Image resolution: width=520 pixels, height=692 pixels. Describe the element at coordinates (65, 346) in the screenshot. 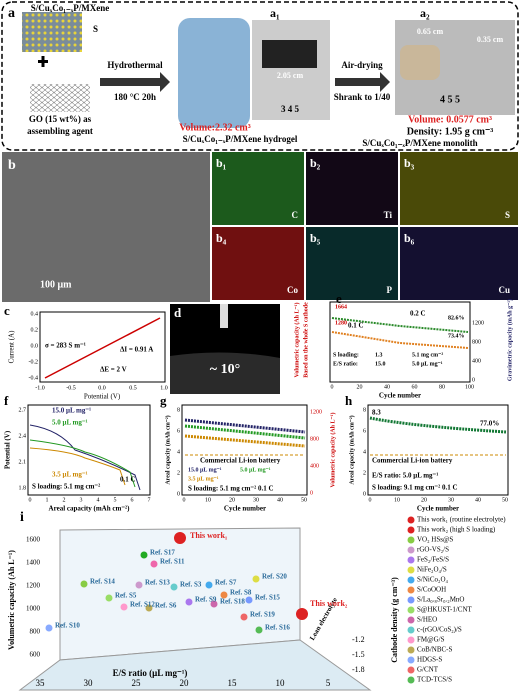

I see `label: σ = 283 S m⁻¹` at that location.